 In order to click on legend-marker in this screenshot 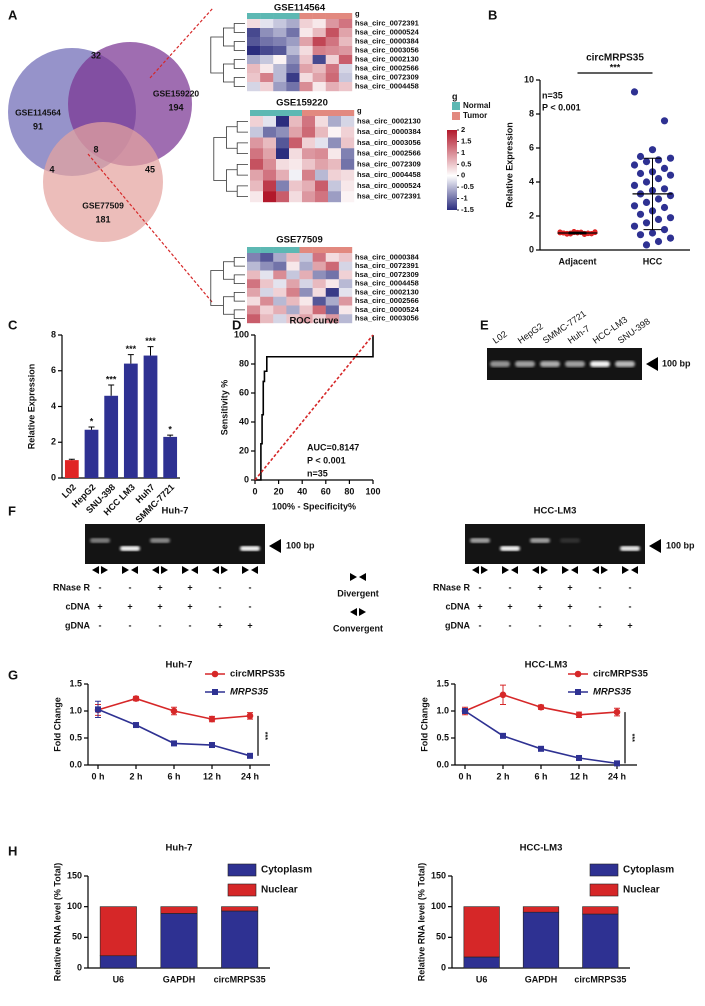, I will do `click(578, 692)`.